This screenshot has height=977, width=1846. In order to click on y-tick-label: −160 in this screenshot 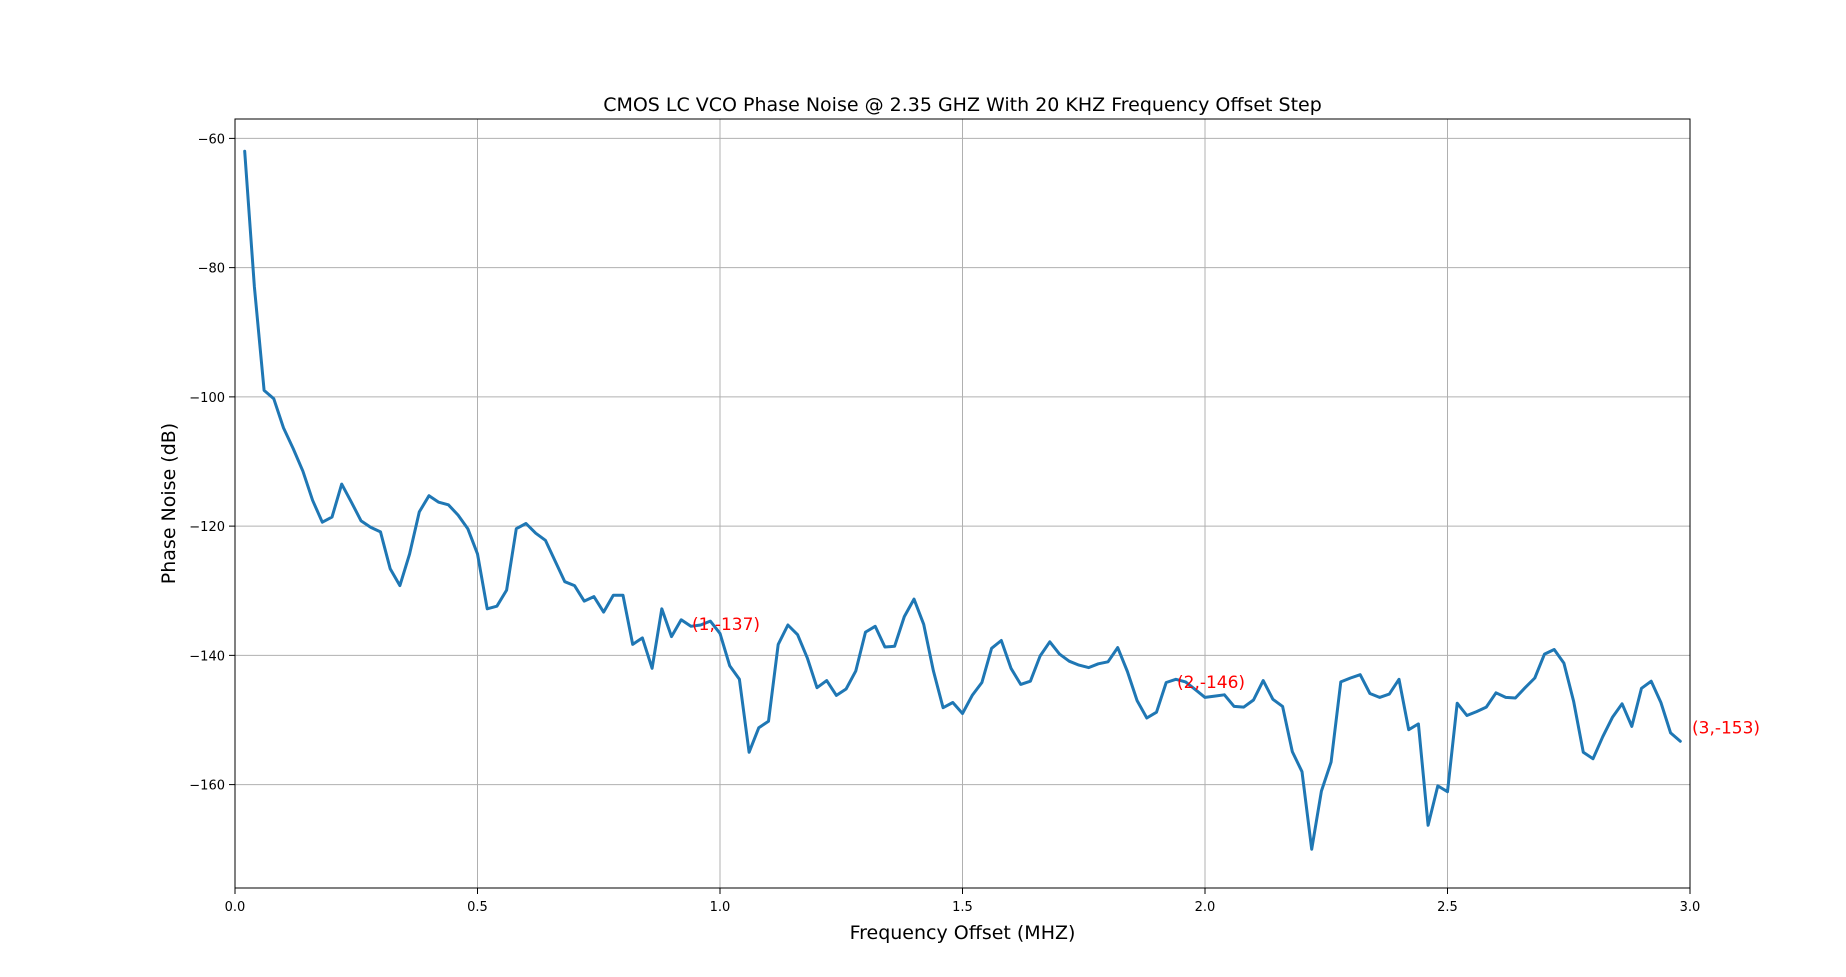, I will do `click(207, 786)`.